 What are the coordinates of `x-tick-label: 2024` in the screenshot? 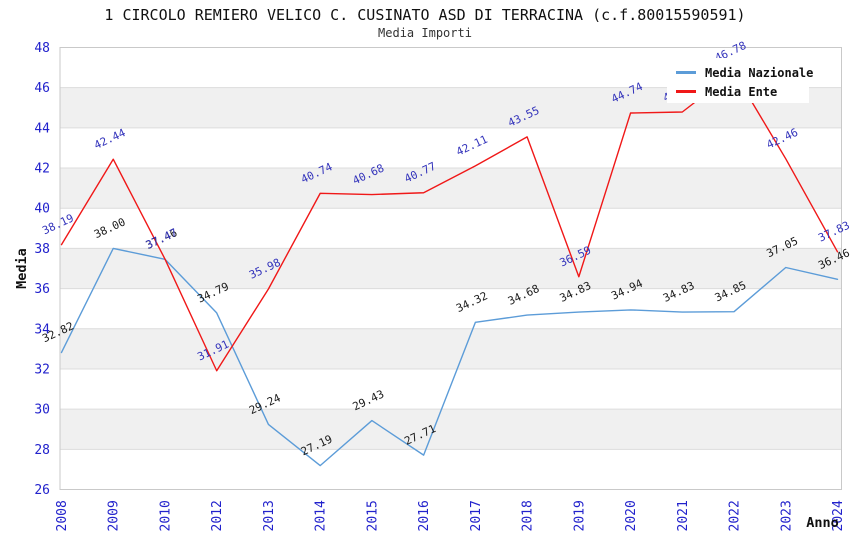 It's located at (838, 515).